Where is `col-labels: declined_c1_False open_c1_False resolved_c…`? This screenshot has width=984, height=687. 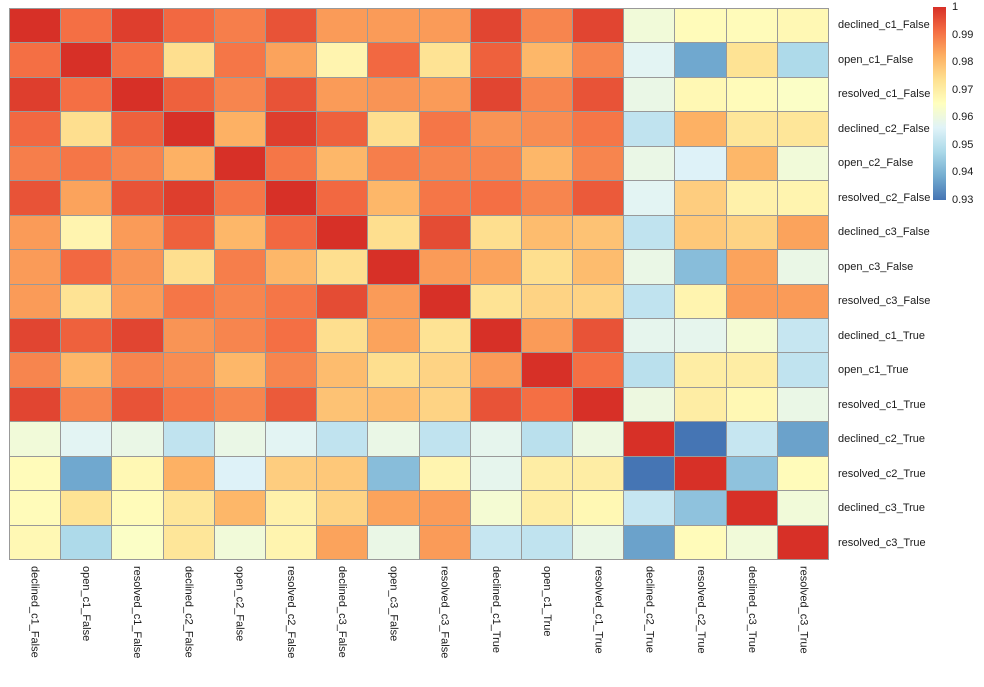 col-labels: declined_c1_False open_c1_False resolved_c… is located at coordinates (419, 626).